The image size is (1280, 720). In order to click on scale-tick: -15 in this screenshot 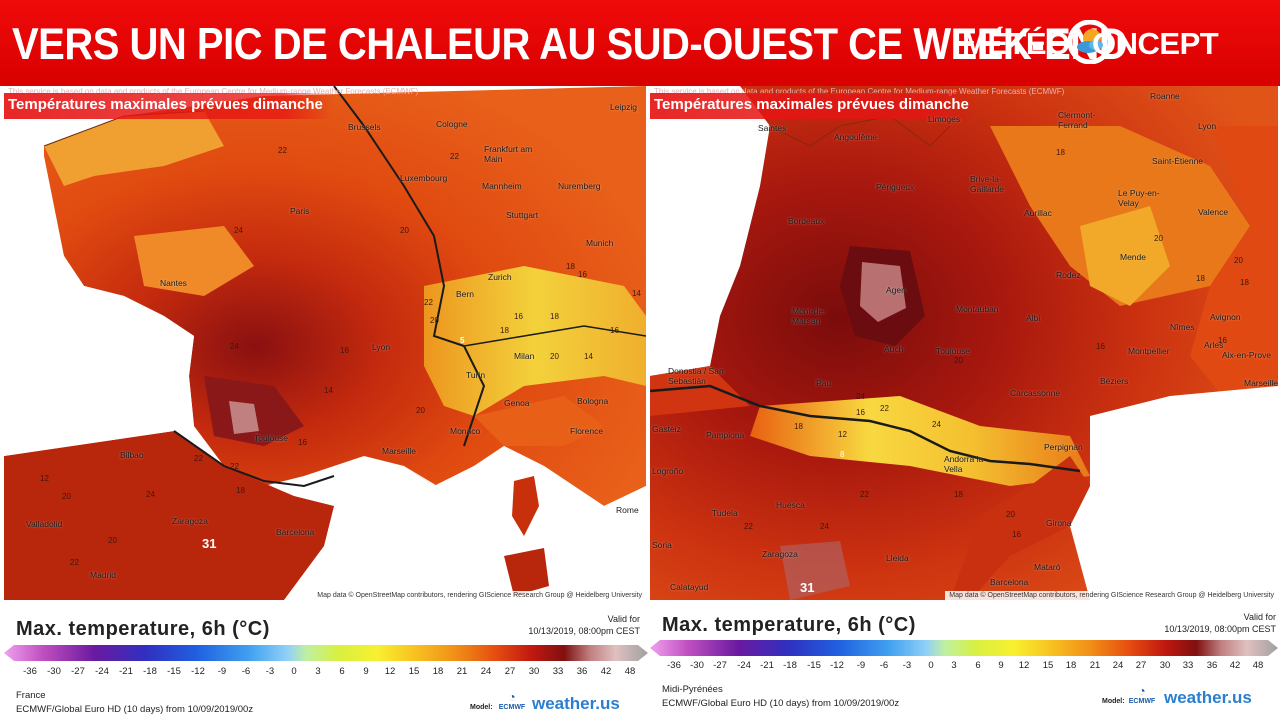, I will do `click(174, 671)`.